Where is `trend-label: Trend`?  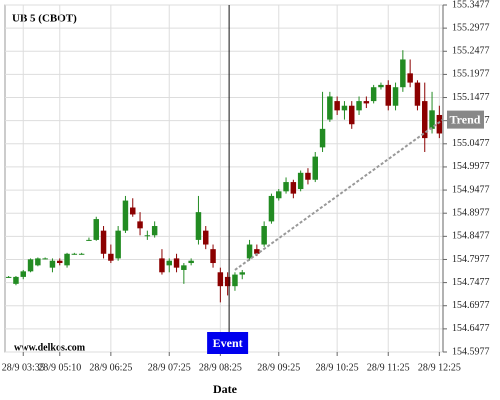 trend-label: Trend is located at coordinates (465, 119).